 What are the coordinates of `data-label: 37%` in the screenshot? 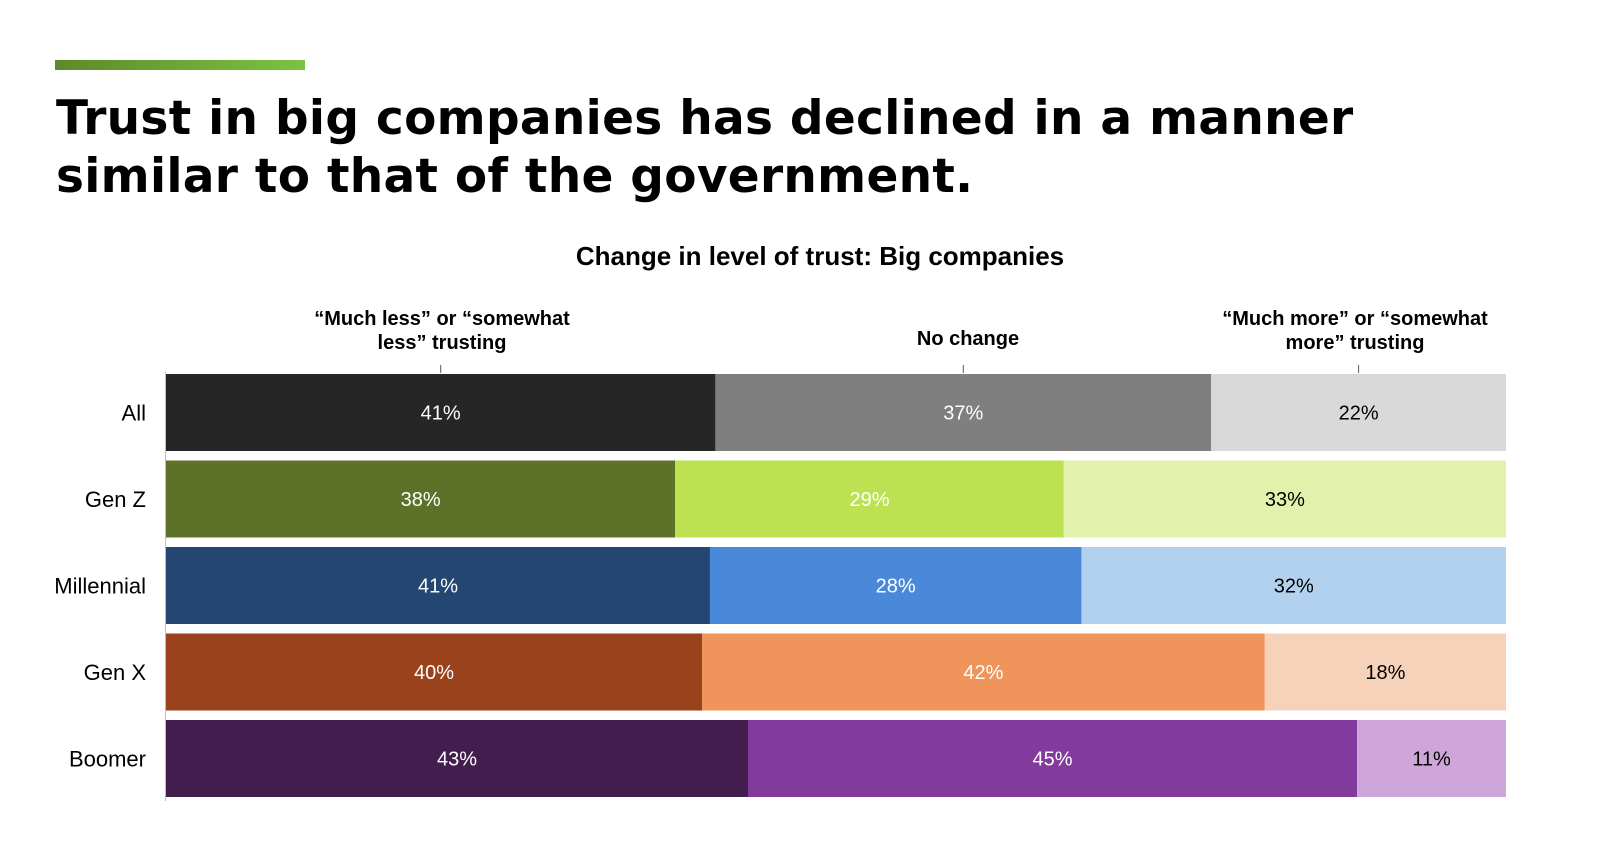 It's located at (963, 414).